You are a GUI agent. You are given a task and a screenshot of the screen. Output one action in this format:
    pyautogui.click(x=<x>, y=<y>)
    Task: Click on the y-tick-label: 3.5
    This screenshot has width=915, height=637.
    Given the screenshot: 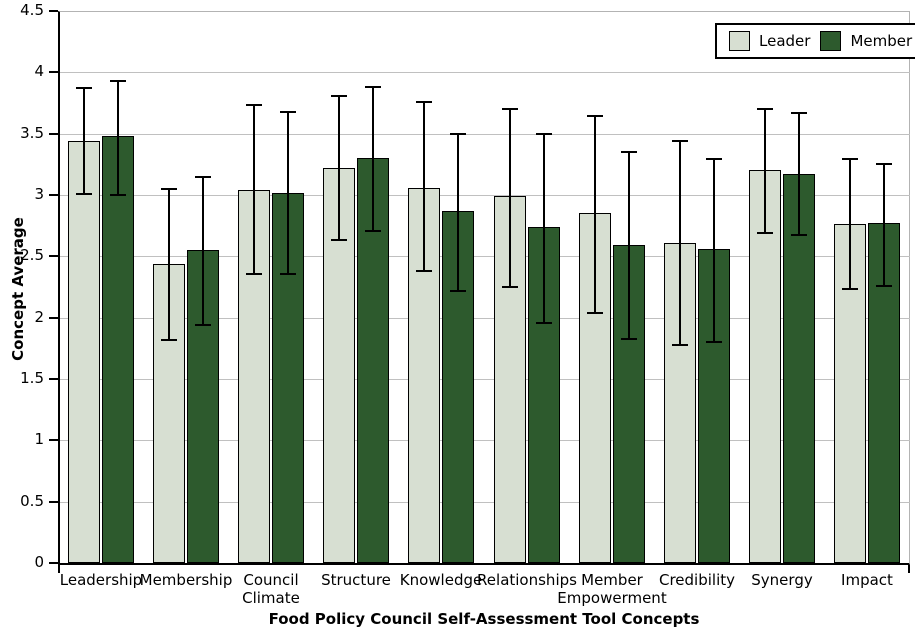 What is the action you would take?
    pyautogui.click(x=32, y=133)
    